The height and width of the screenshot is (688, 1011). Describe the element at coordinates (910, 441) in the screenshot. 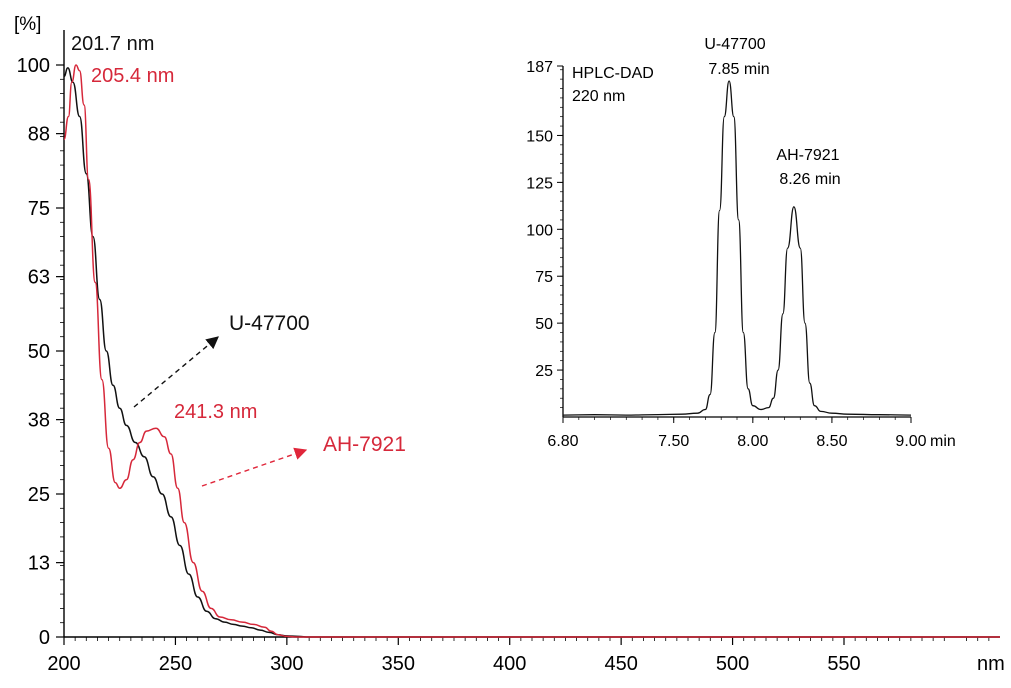

I see `inset-x-tick-label: 9.00` at that location.